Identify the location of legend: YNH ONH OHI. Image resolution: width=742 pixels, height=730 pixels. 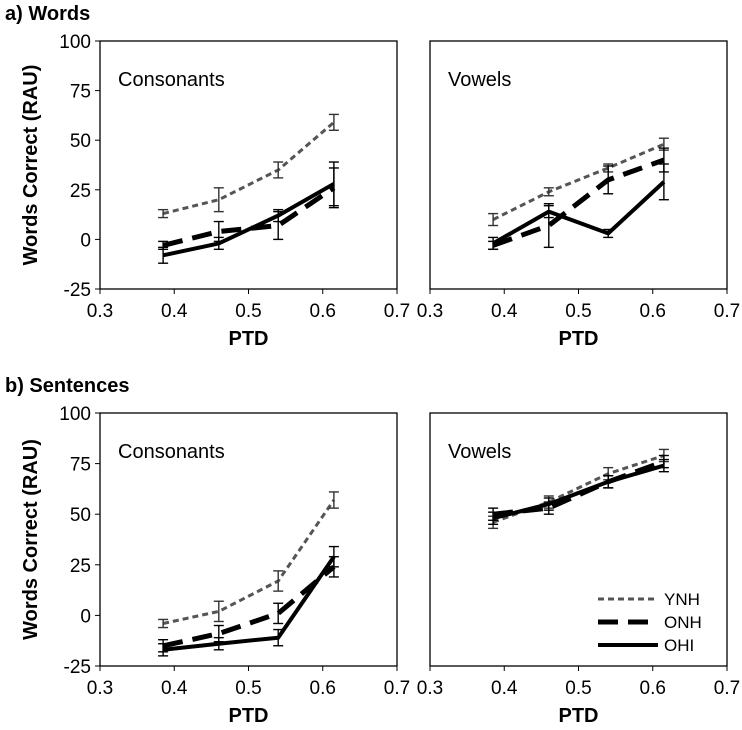
(650, 622).